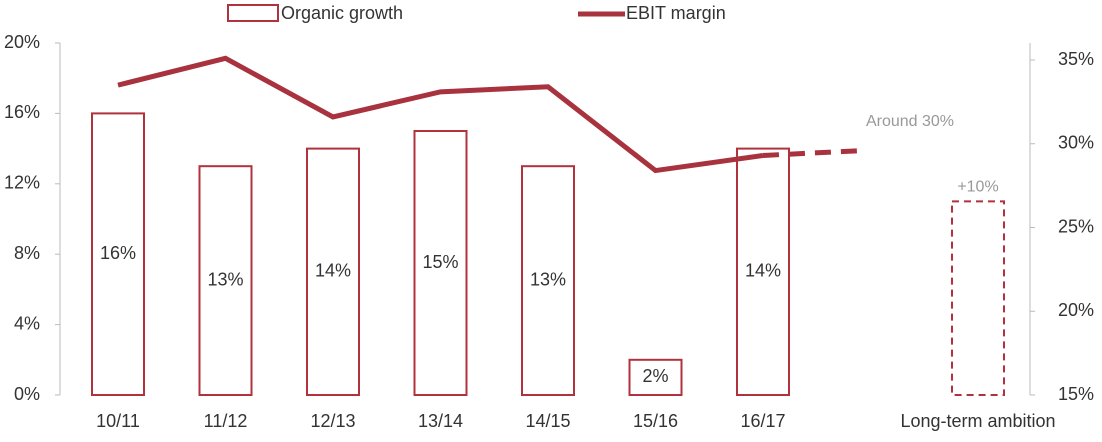 Image resolution: width=1102 pixels, height=442 pixels. I want to click on annotation: +10%, so click(977, 187).